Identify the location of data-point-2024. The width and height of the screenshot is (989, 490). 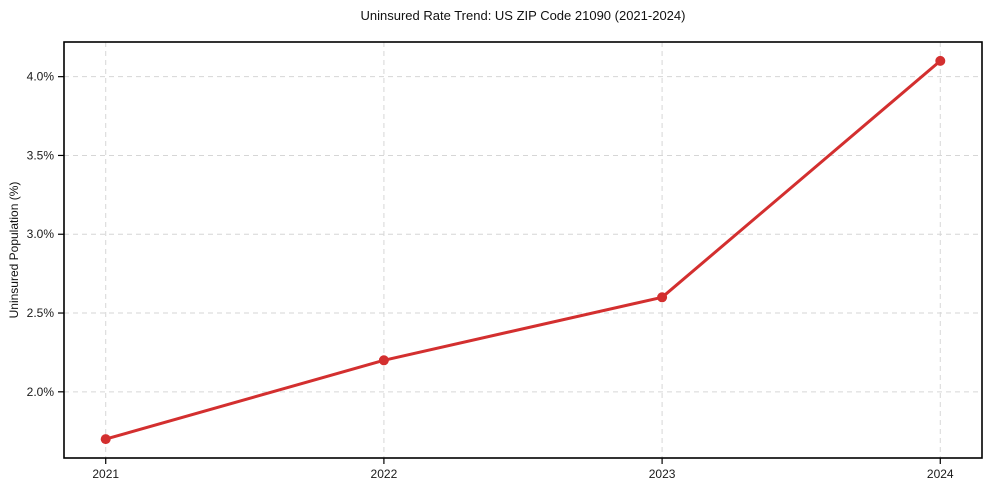
(940, 60).